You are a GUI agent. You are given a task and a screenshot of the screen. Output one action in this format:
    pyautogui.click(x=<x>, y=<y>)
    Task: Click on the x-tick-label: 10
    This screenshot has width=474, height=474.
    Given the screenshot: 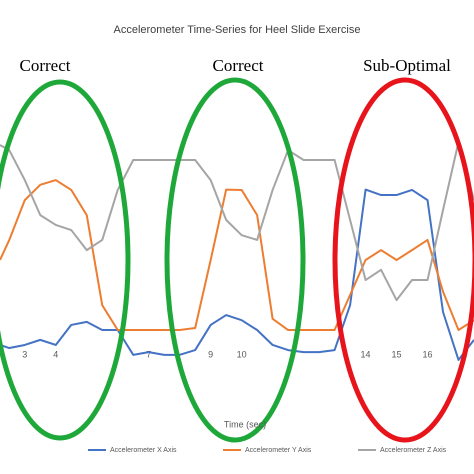 What is the action you would take?
    pyautogui.click(x=242, y=354)
    